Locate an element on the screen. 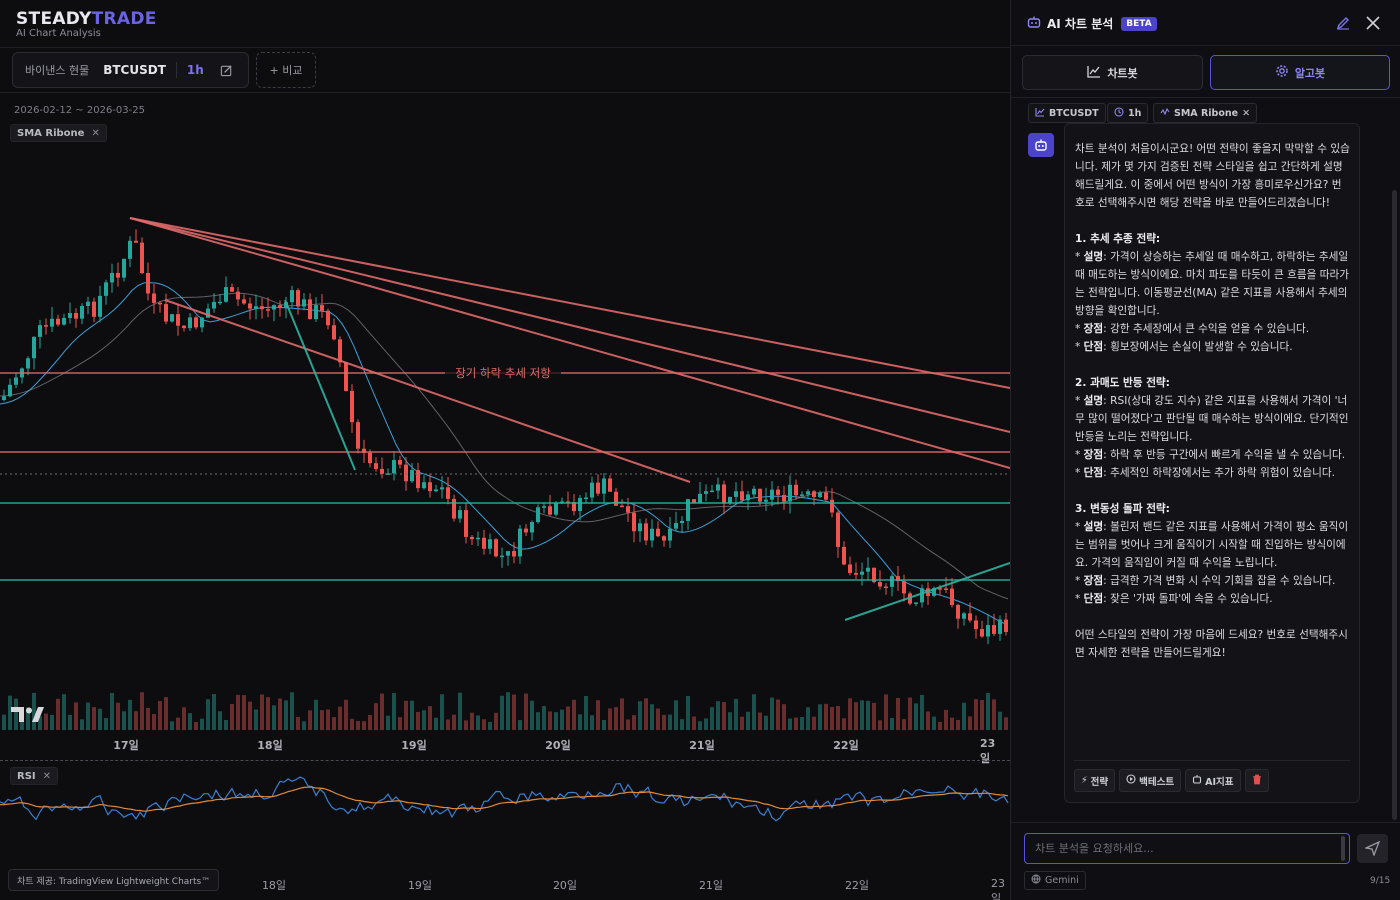  context-chip-timeframe: 1h is located at coordinates (1128, 113).